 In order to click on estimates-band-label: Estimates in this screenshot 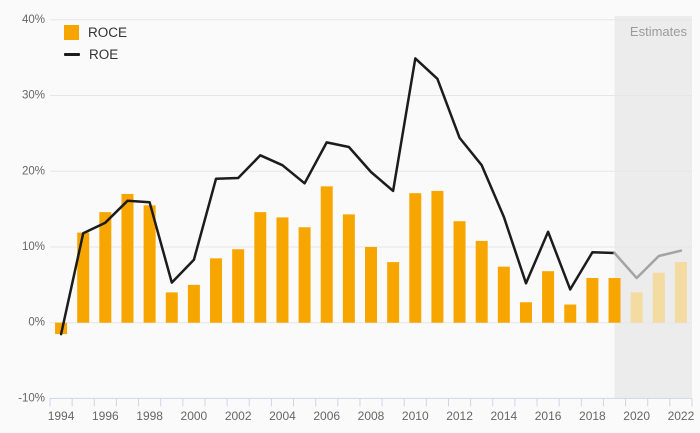, I will do `click(658, 31)`.